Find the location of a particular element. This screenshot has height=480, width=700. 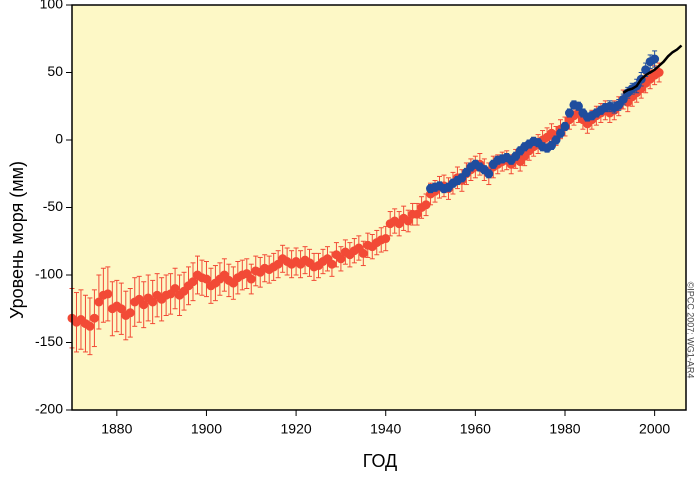

y-tick-label: -50 is located at coordinates (53, 206).